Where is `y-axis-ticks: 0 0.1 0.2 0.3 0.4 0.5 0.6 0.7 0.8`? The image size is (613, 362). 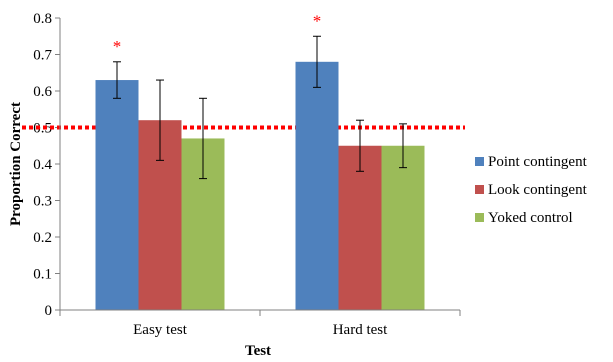 y-axis-ticks: 0 0.1 0.2 0.3 0.4 0.5 0.6 0.7 0.8 is located at coordinates (46, 165).